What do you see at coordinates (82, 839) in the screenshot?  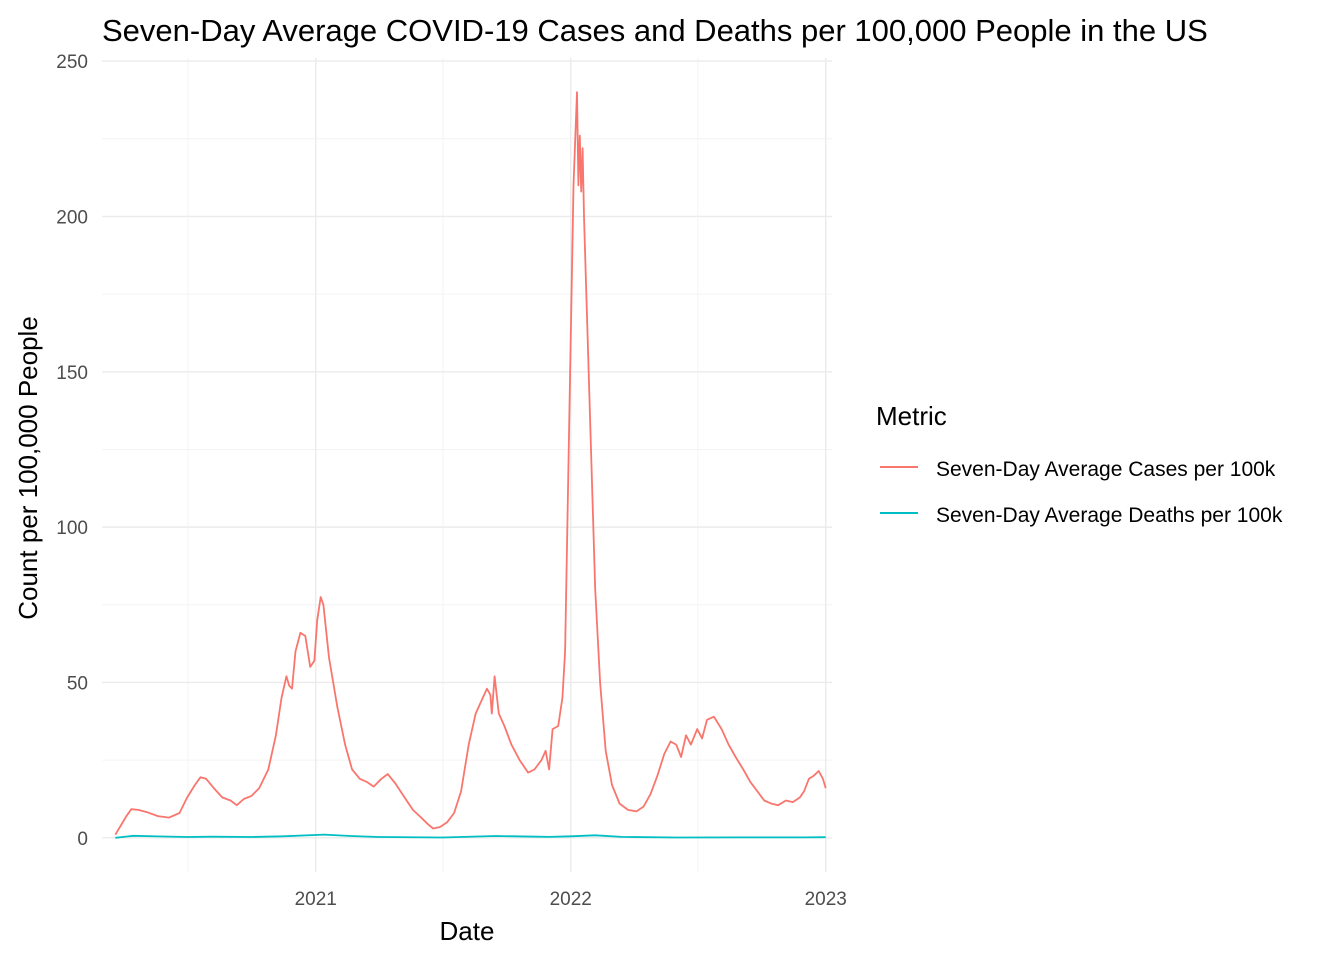 I see `y-tick-label: 0` at bounding box center [82, 839].